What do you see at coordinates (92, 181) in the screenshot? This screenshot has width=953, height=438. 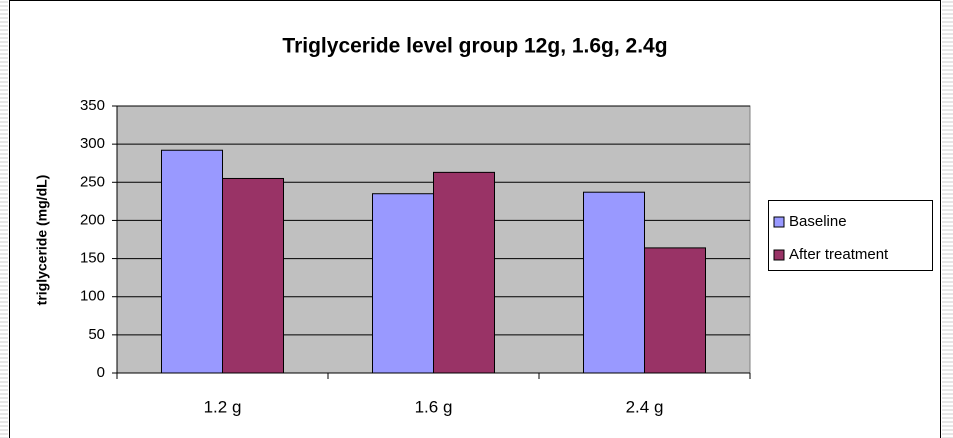 I see `y-tick-label: 250` at bounding box center [92, 181].